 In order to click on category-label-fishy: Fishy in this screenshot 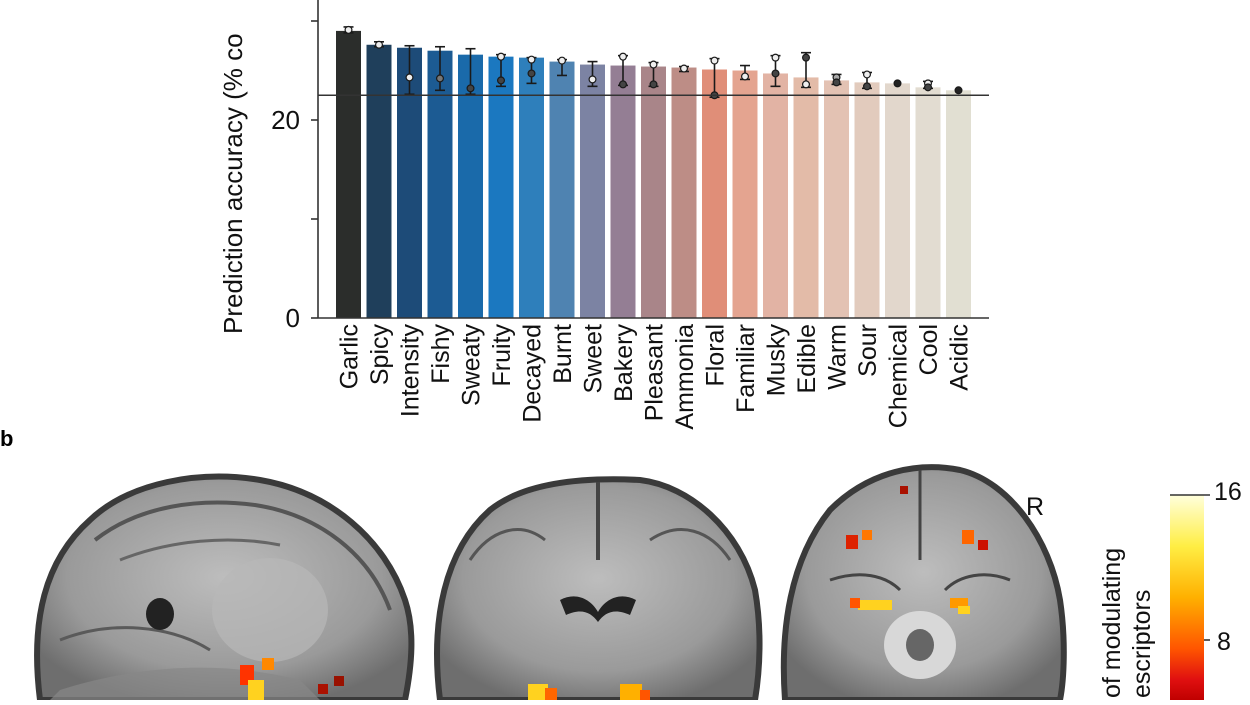, I will do `click(441, 354)`.